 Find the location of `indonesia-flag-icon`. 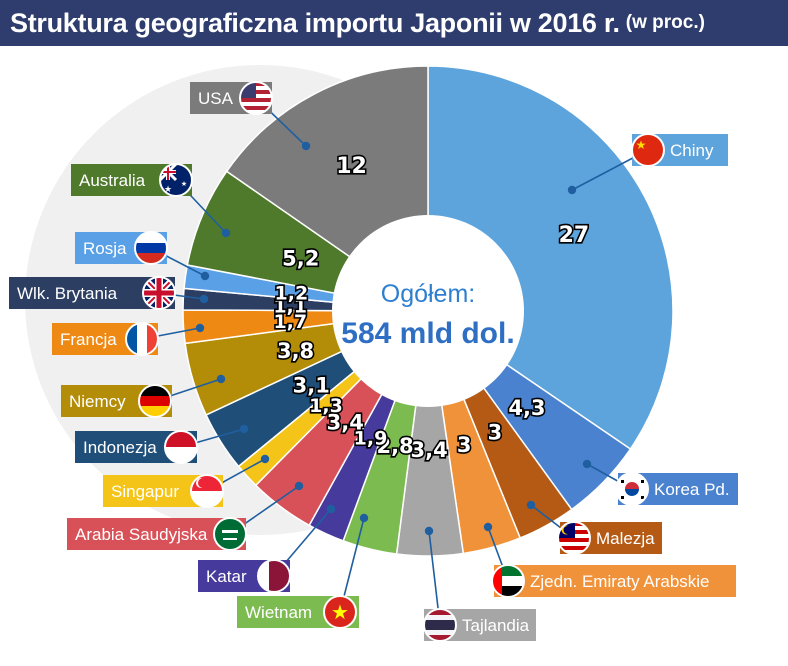

indonesia-flag-icon is located at coordinates (181, 447).